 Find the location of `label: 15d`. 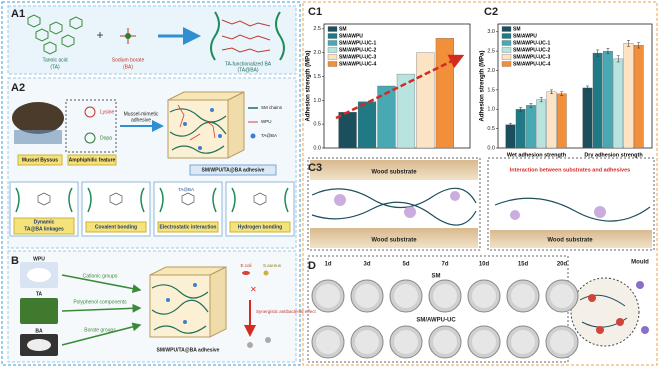

label: 15d is located at coordinates (523, 265).